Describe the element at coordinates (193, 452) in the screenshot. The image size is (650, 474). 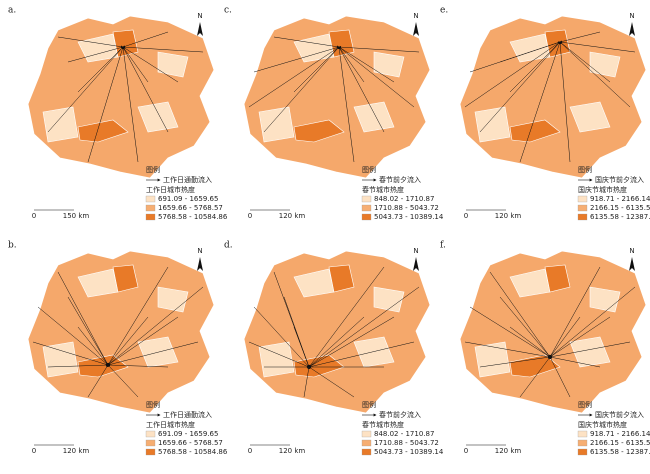
I see `legend-class: 5768.58 - 10584.86` at that location.